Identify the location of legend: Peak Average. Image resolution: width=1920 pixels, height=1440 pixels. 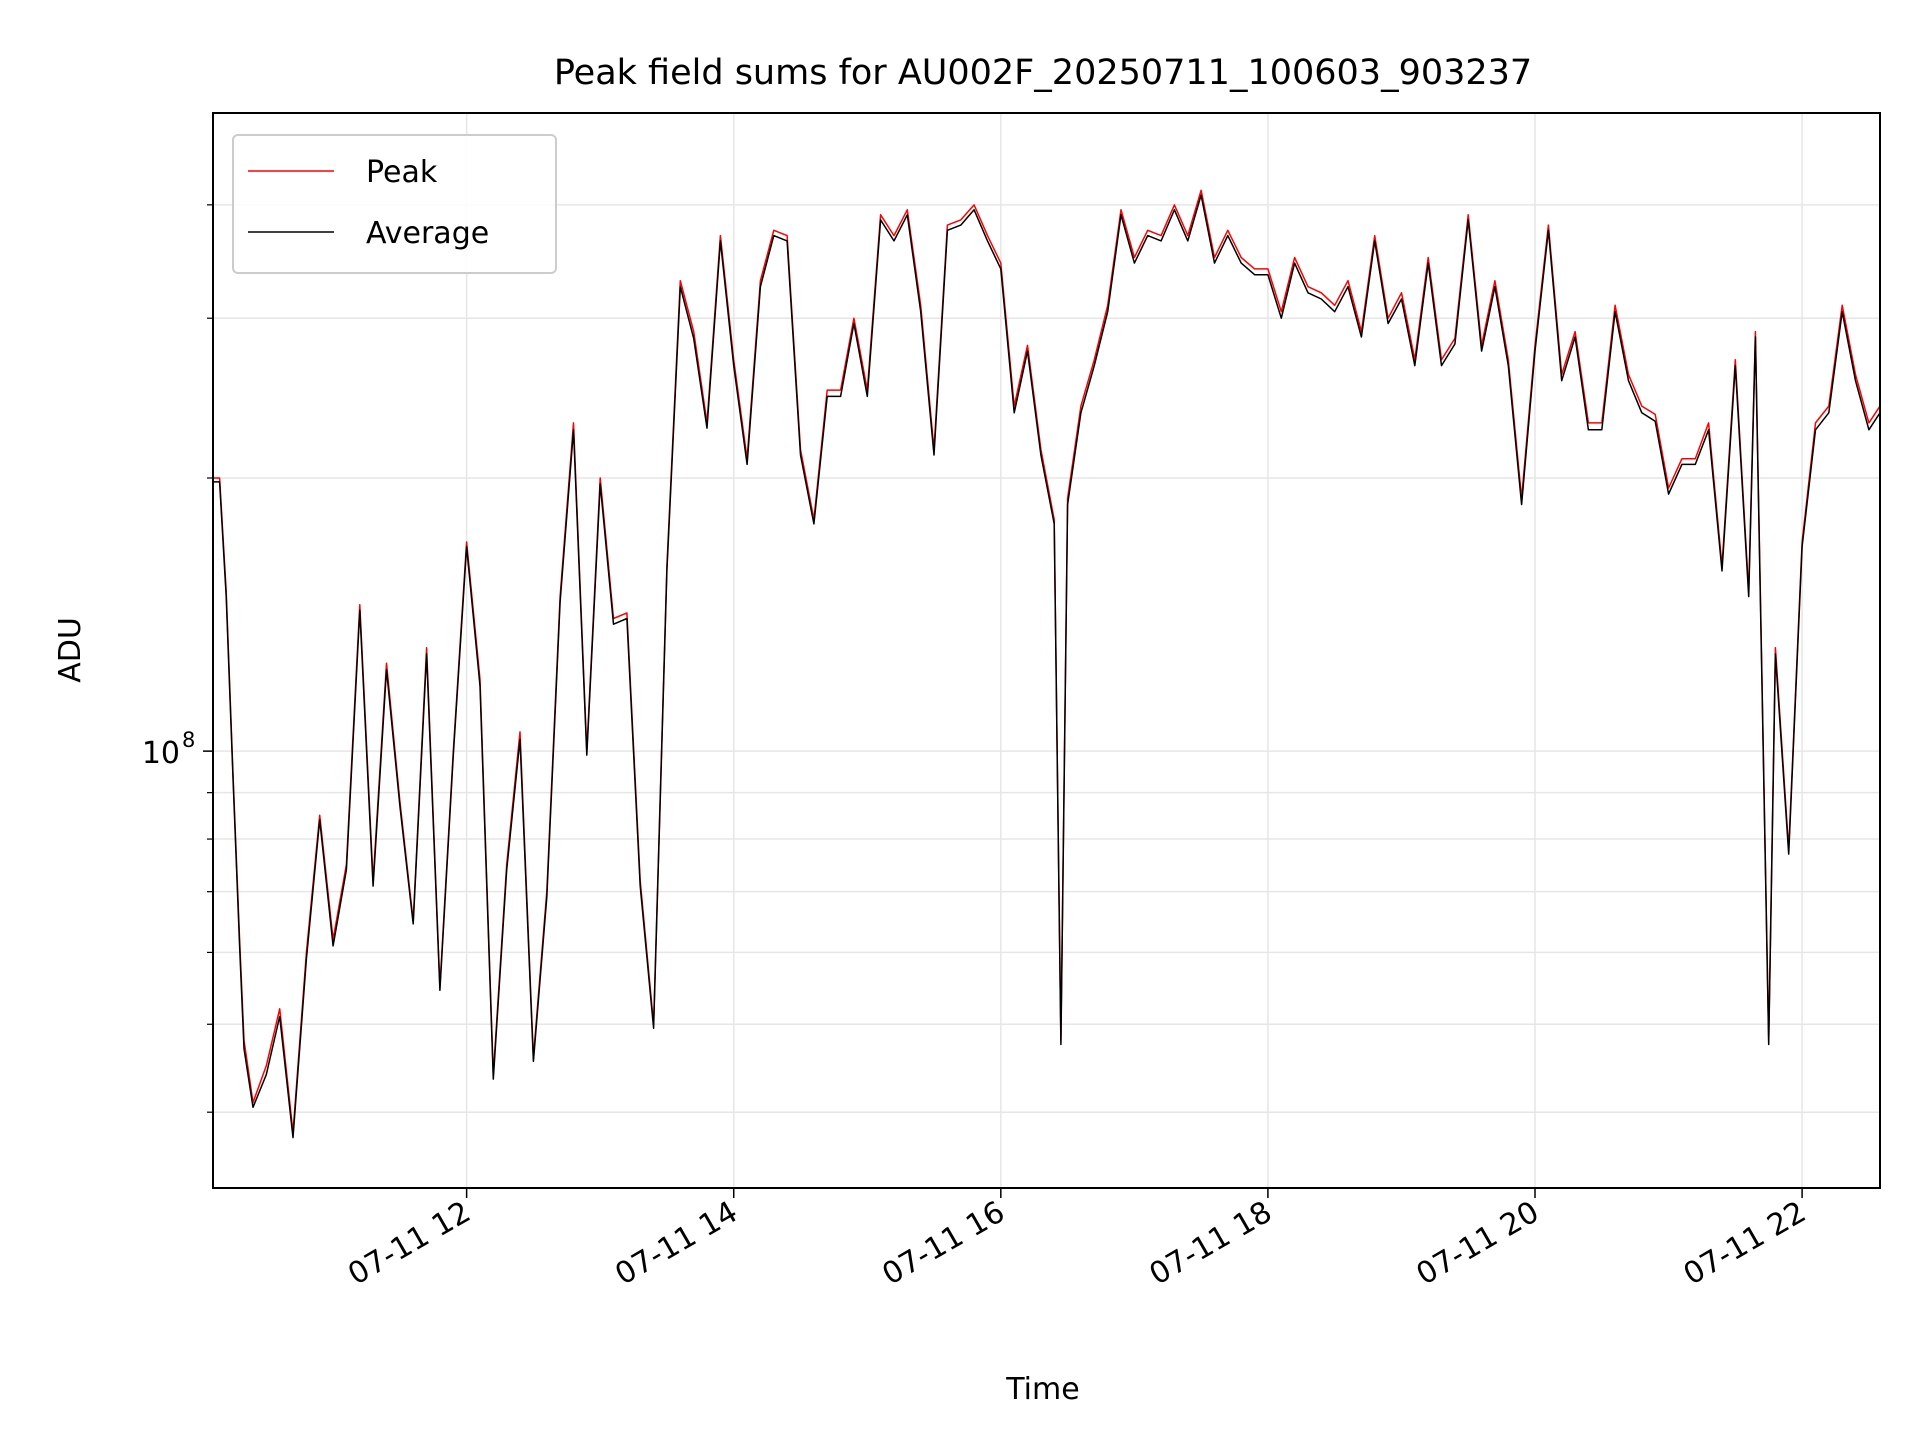
(394, 204).